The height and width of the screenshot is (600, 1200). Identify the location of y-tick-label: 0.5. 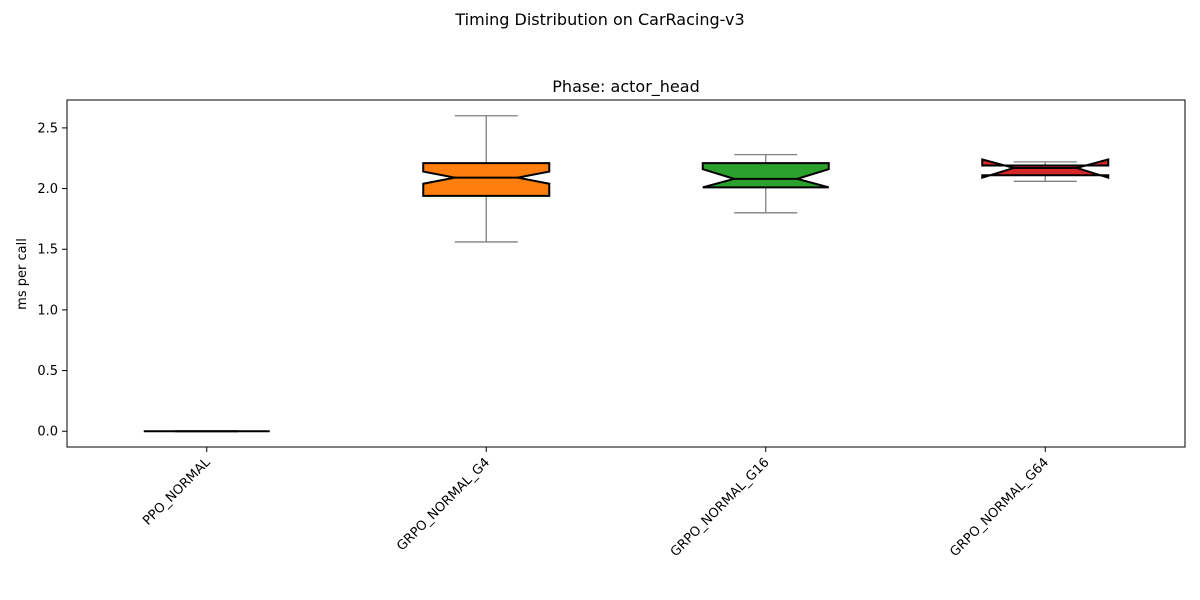
(47, 371).